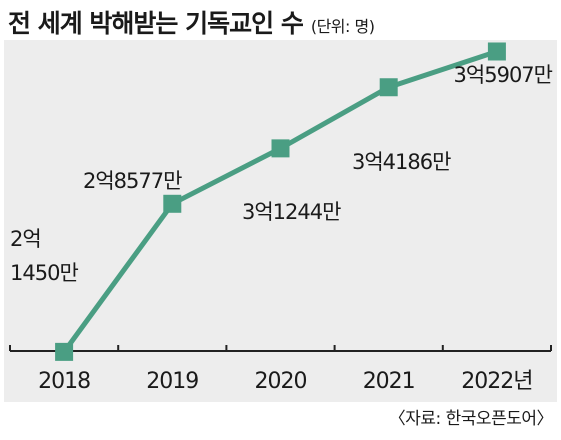 This screenshot has width=561, height=440. What do you see at coordinates (25, 239) in the screenshot?
I see `data-label: 2억` at bounding box center [25, 239].